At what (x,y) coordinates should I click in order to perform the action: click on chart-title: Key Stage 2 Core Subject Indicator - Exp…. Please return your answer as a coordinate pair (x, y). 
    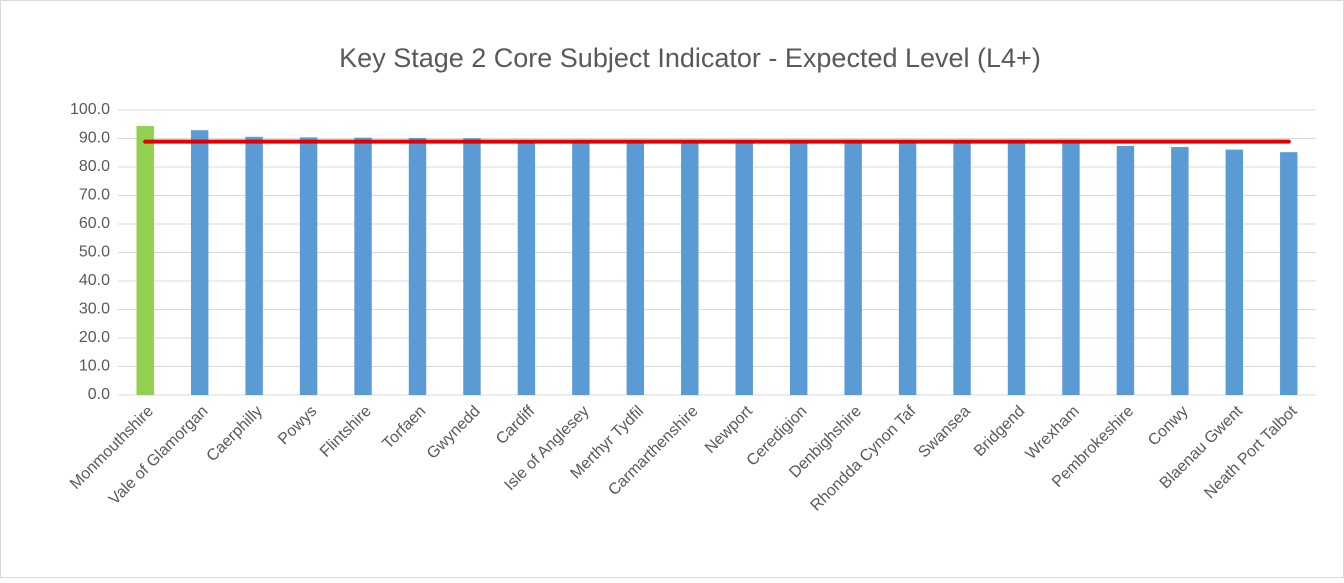
    Looking at the image, I should click on (690, 58).